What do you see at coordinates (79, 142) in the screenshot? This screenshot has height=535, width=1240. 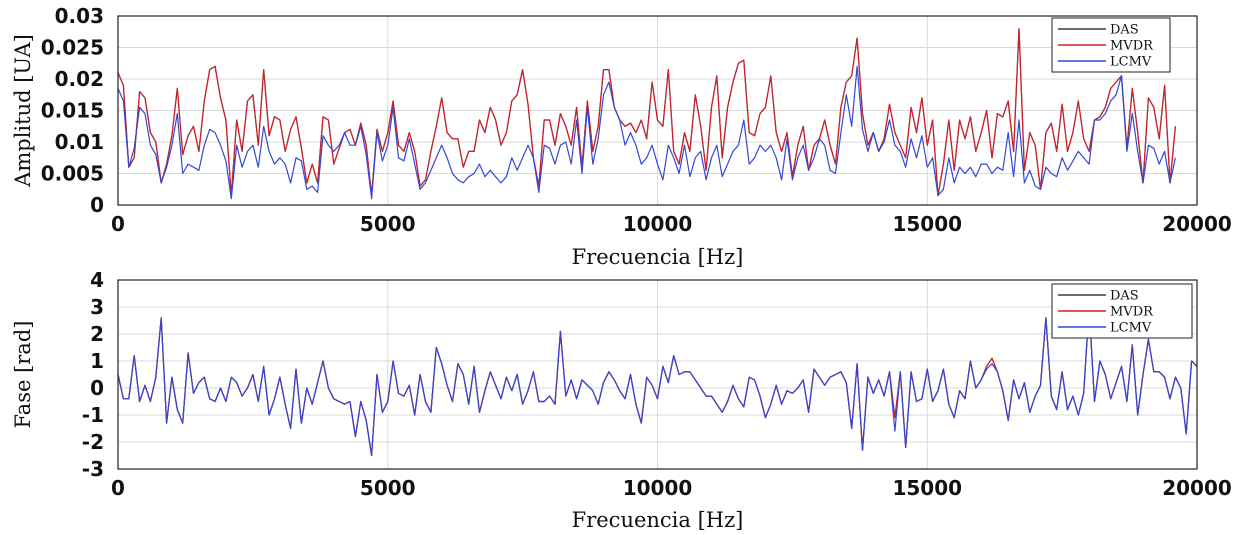 I see `y-tick-label: 0.01` at bounding box center [79, 142].